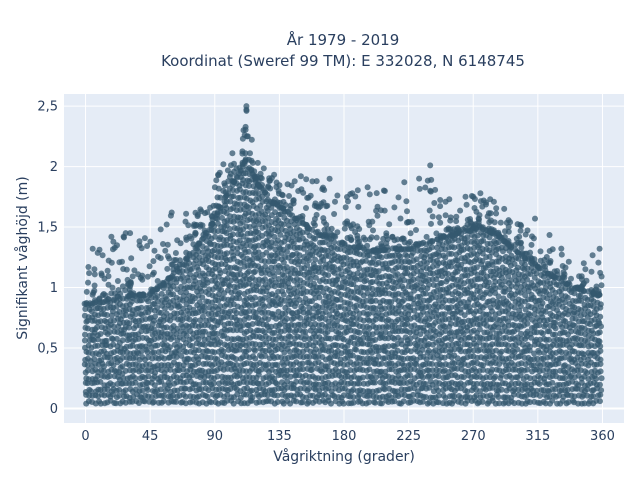 Image resolution: width=640 pixels, height=480 pixels. What do you see at coordinates (150, 436) in the screenshot?
I see `x-tick-label: 45` at bounding box center [150, 436].